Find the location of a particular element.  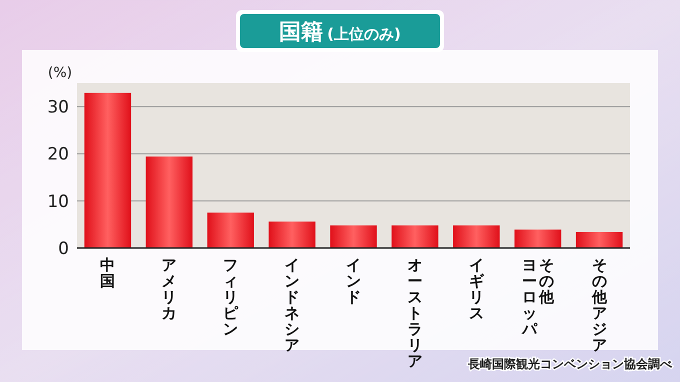

y-tick-label: 10 is located at coordinates (58, 202).